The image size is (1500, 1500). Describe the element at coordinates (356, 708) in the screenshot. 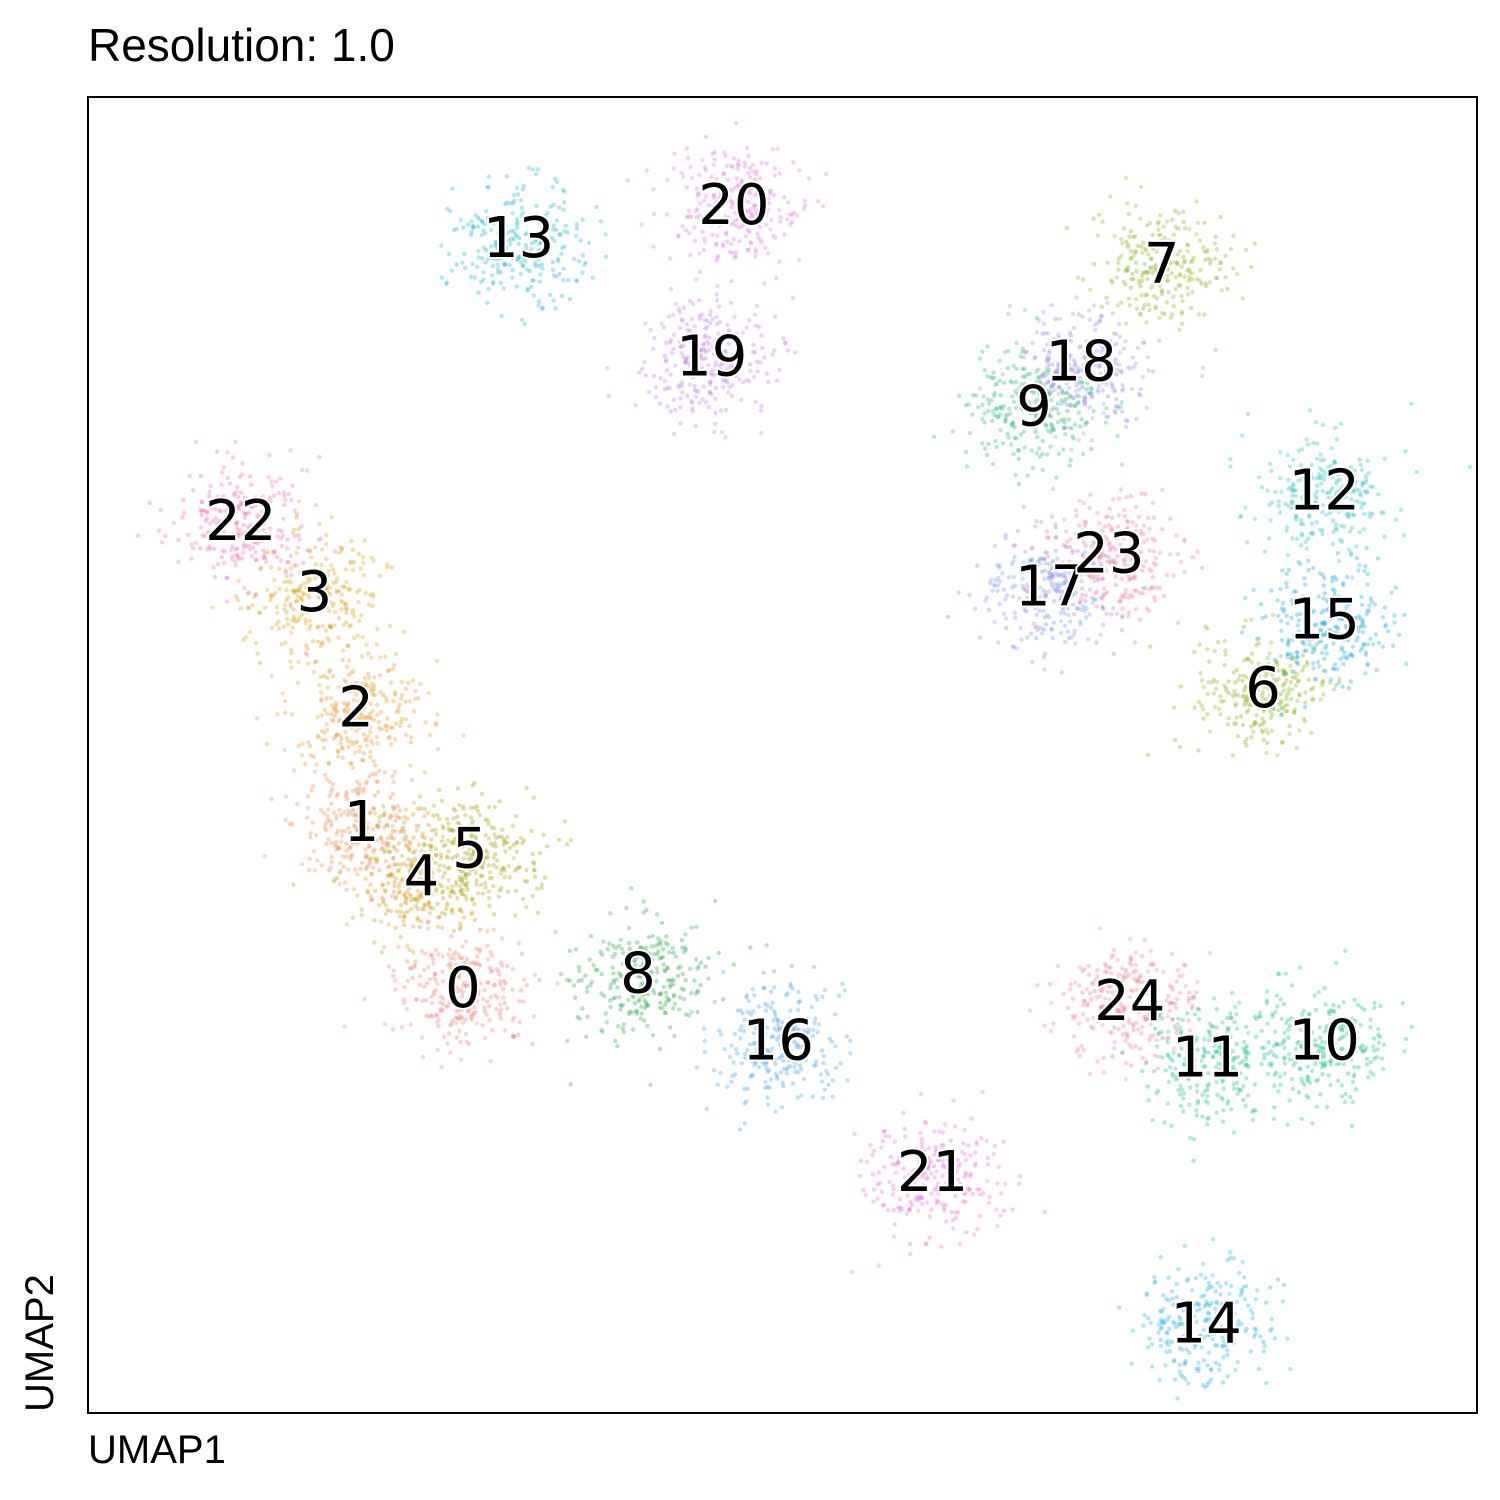

I see `cluster-label-2: 2` at that location.